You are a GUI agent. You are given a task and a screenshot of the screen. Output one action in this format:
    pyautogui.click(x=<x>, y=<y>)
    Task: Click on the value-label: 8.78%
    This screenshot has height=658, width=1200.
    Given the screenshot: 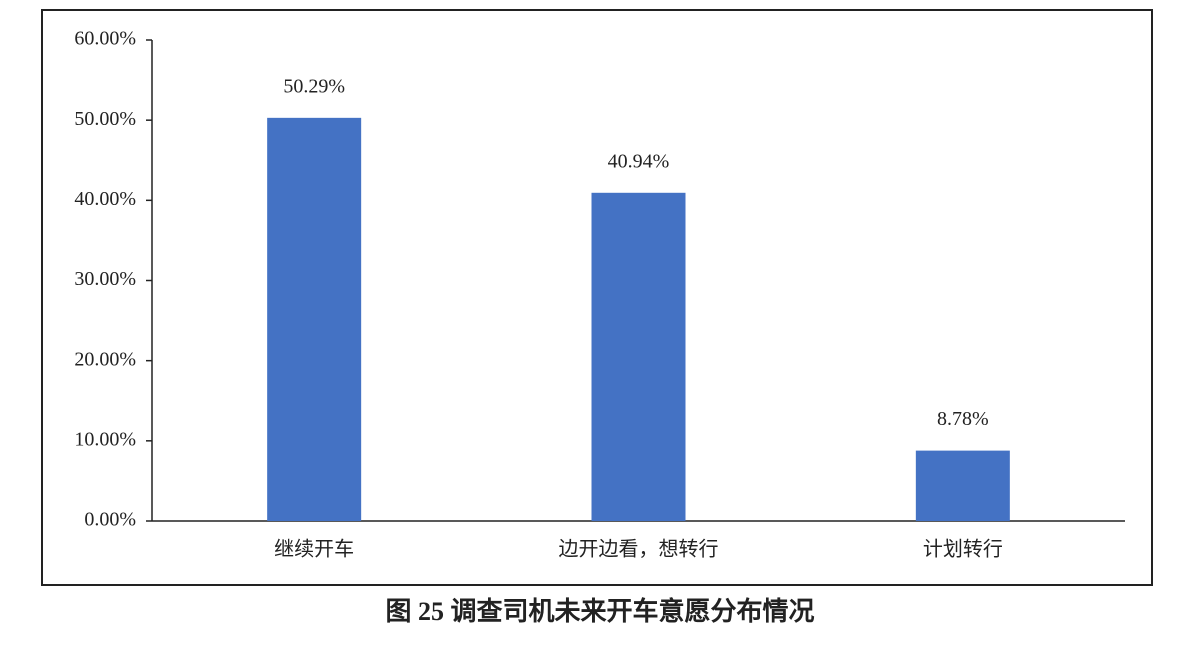 What is the action you would take?
    pyautogui.click(x=963, y=419)
    